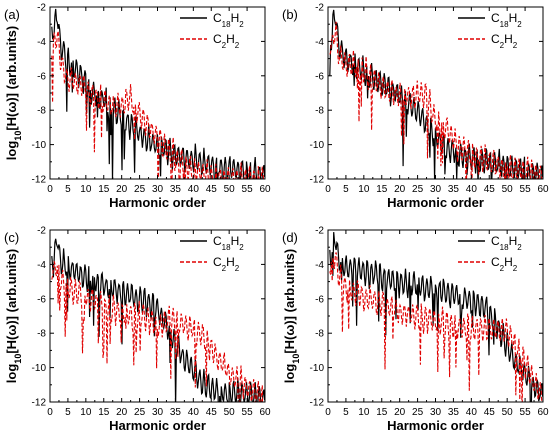 The image size is (550, 437). What do you see at coordinates (290, 14) in the screenshot?
I see `panel-label: (b)` at bounding box center [290, 14].